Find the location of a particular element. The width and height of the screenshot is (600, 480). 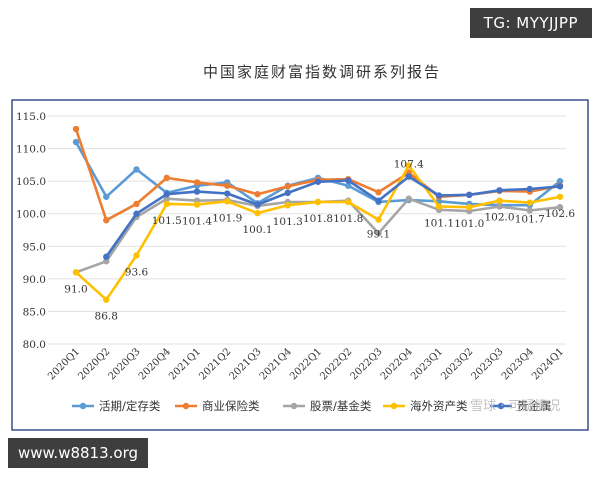

x-tick-label: 2022Q1 is located at coordinates (306, 364).